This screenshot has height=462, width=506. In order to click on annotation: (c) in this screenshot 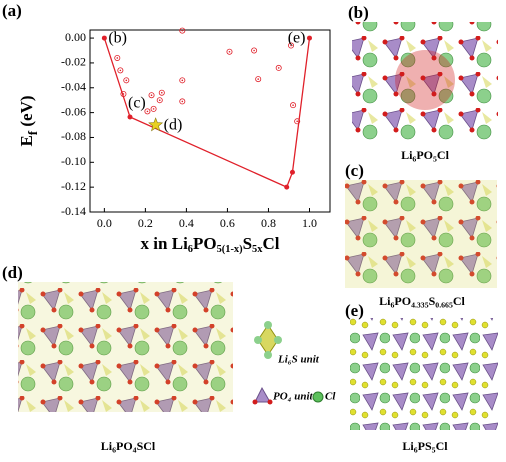, I will do `click(137, 103)`.